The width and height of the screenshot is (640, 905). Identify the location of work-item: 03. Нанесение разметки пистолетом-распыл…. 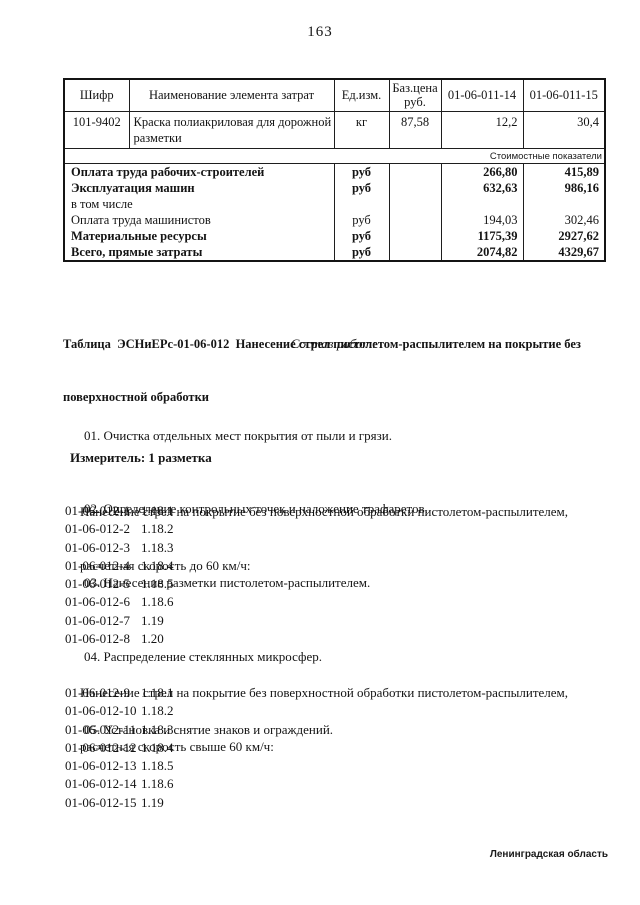
(227, 582).